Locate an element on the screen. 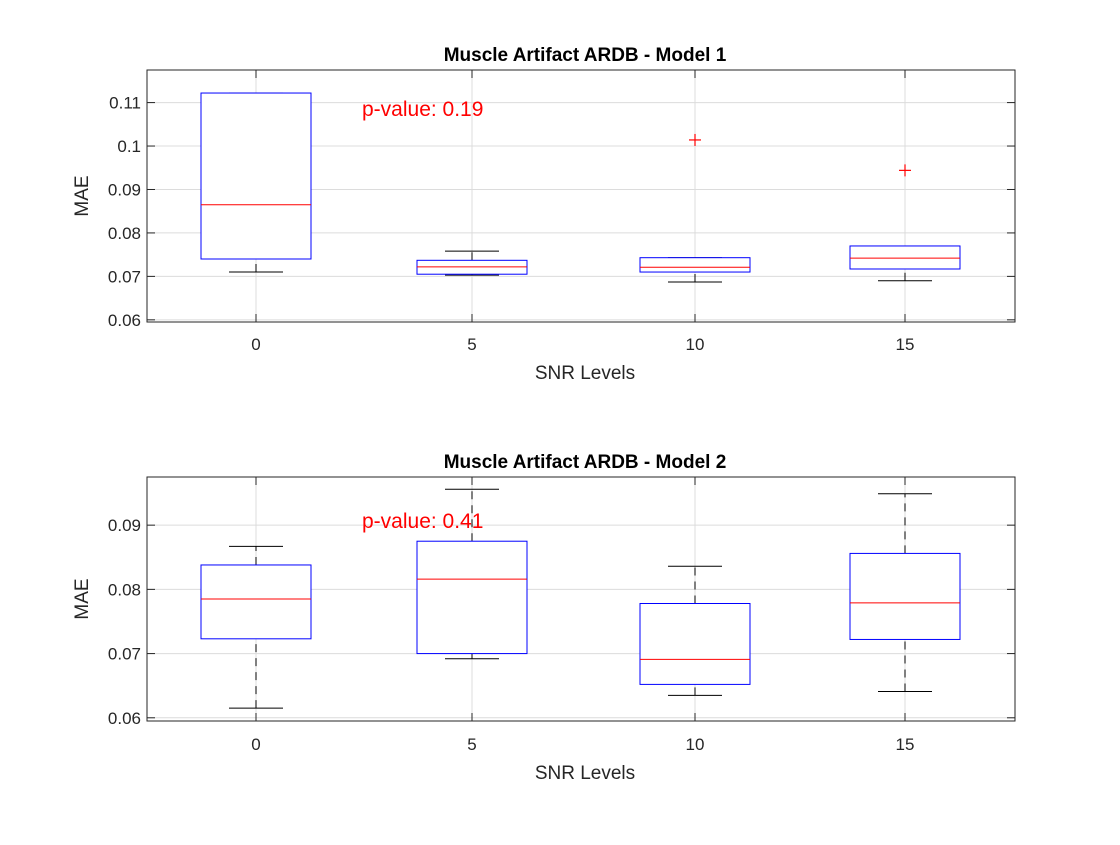 The width and height of the screenshot is (1120, 845). p-value-annotation: p-value: 0.19 is located at coordinates (422, 109).